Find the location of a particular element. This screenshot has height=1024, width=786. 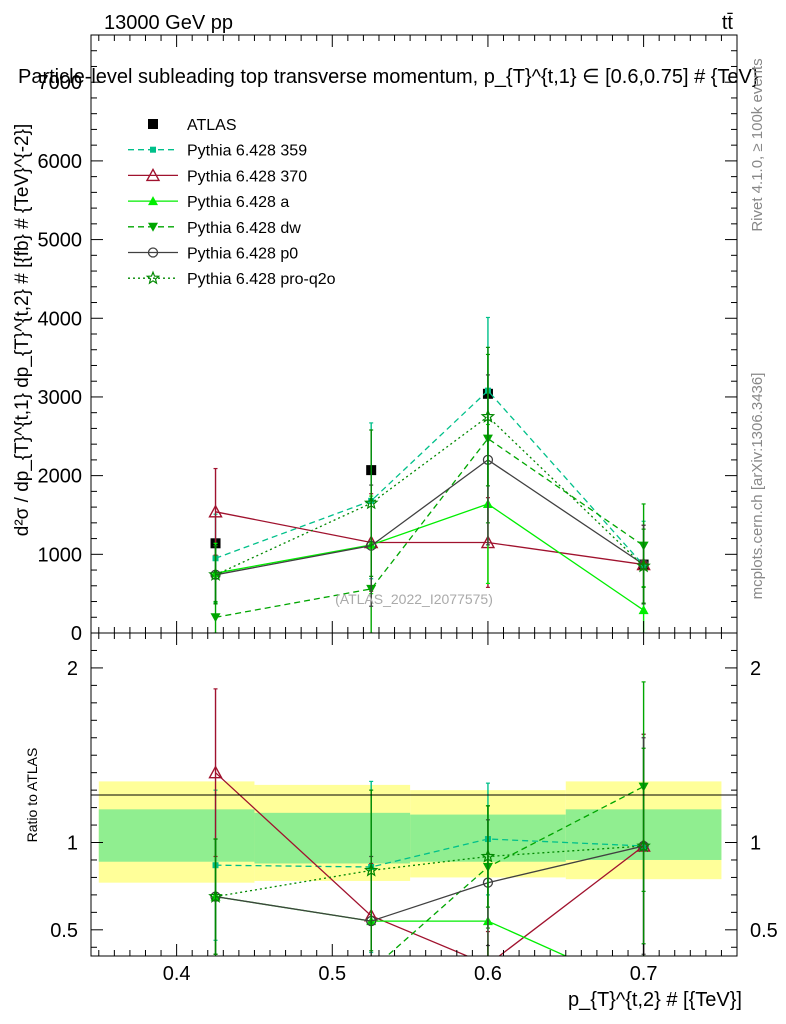

legend-label: Pythia 6.428 dw is located at coordinates (244, 228).